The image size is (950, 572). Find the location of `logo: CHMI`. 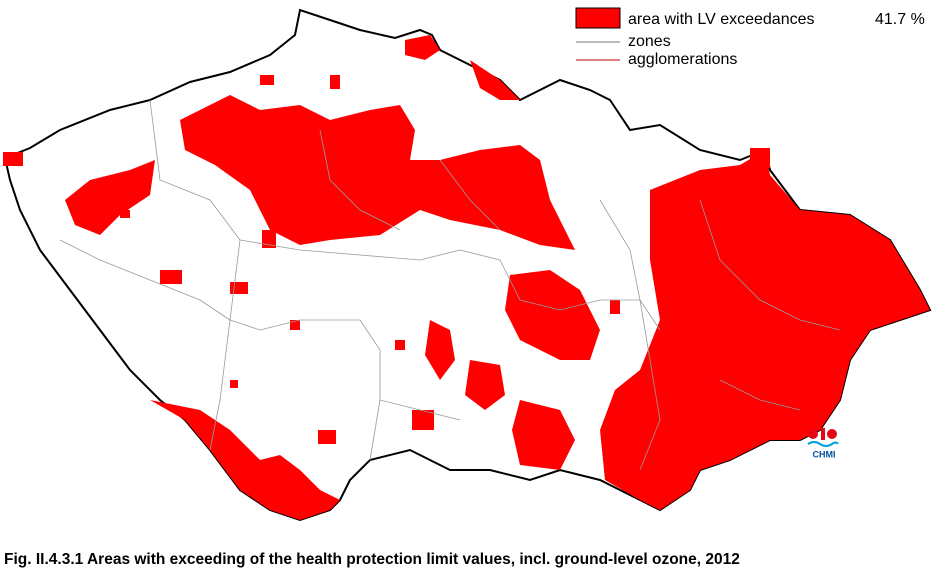

logo: CHMI is located at coordinates (823, 443).